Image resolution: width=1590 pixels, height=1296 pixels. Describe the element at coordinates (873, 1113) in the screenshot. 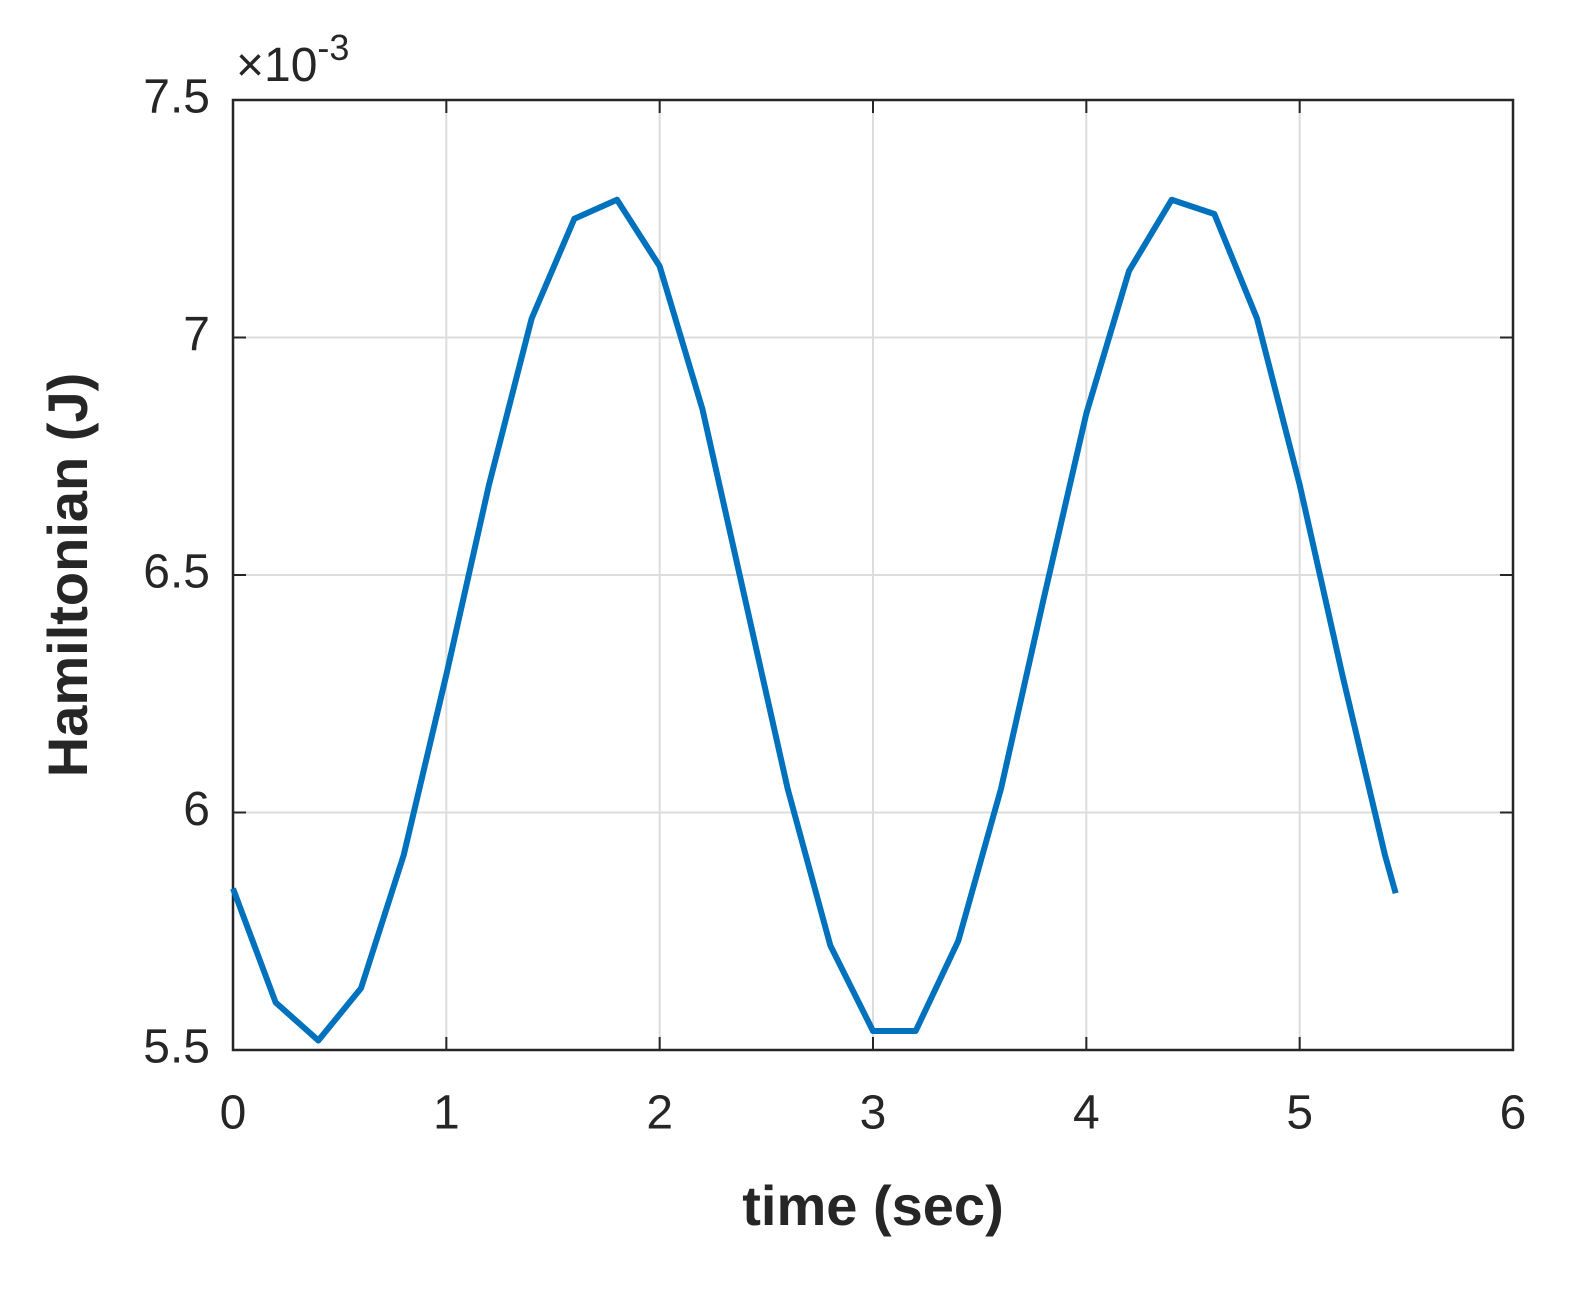

I see `x-tick-label: 3` at that location.